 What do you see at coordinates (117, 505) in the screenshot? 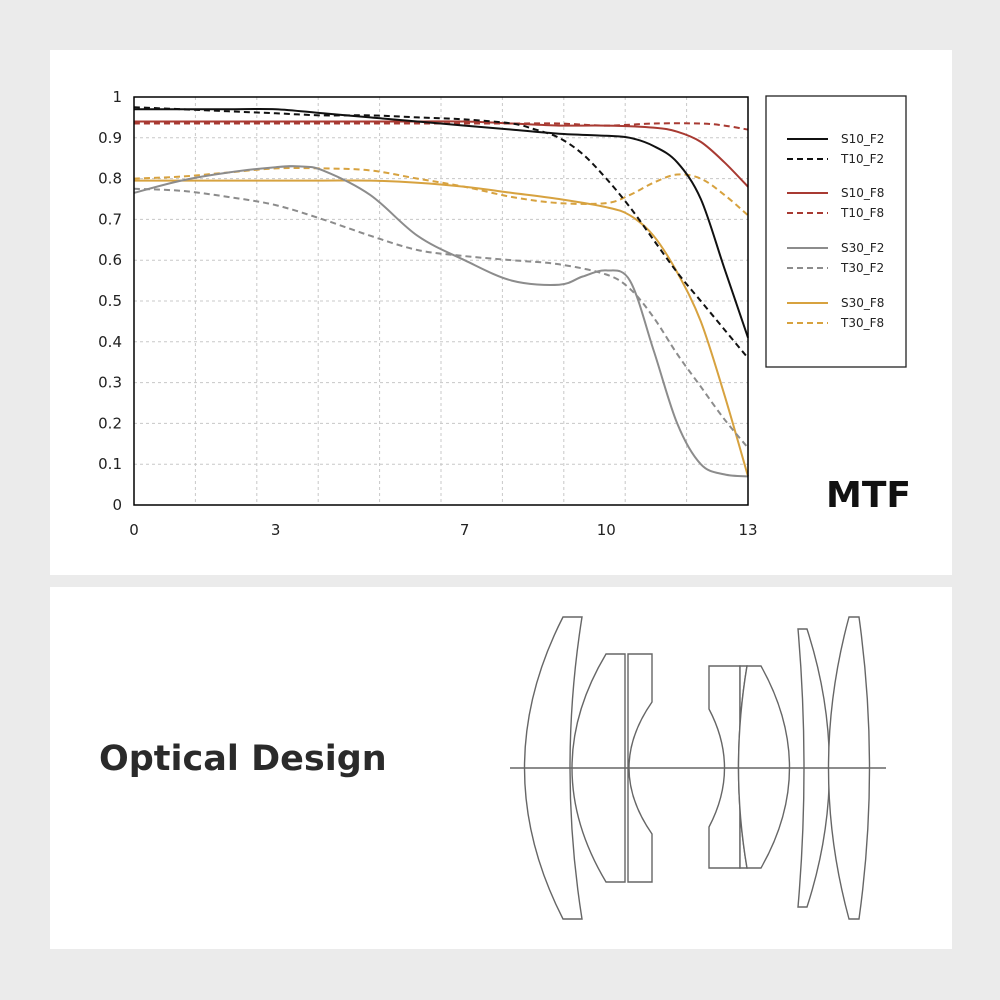
I see `y-tick-label: 0` at bounding box center [117, 505].